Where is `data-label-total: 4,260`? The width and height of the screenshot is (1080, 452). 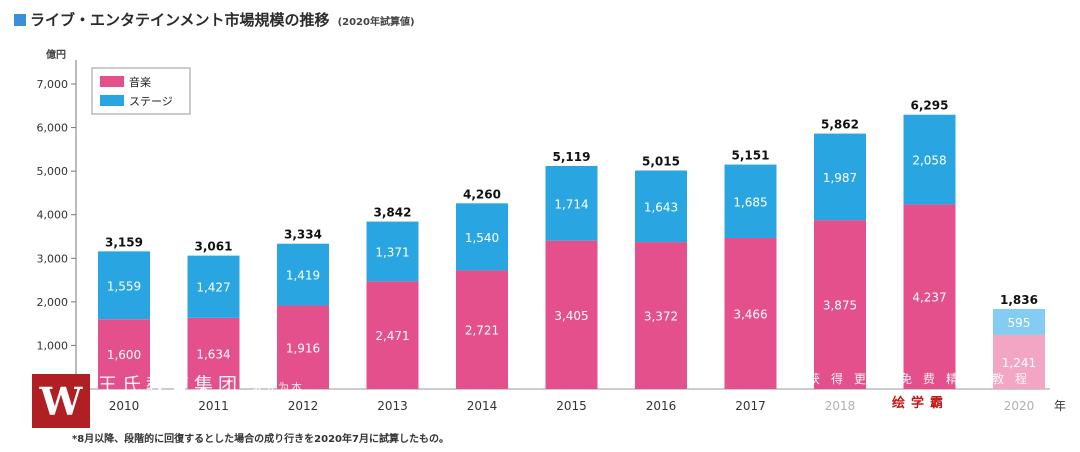
data-label-total: 4,260 is located at coordinates (482, 194).